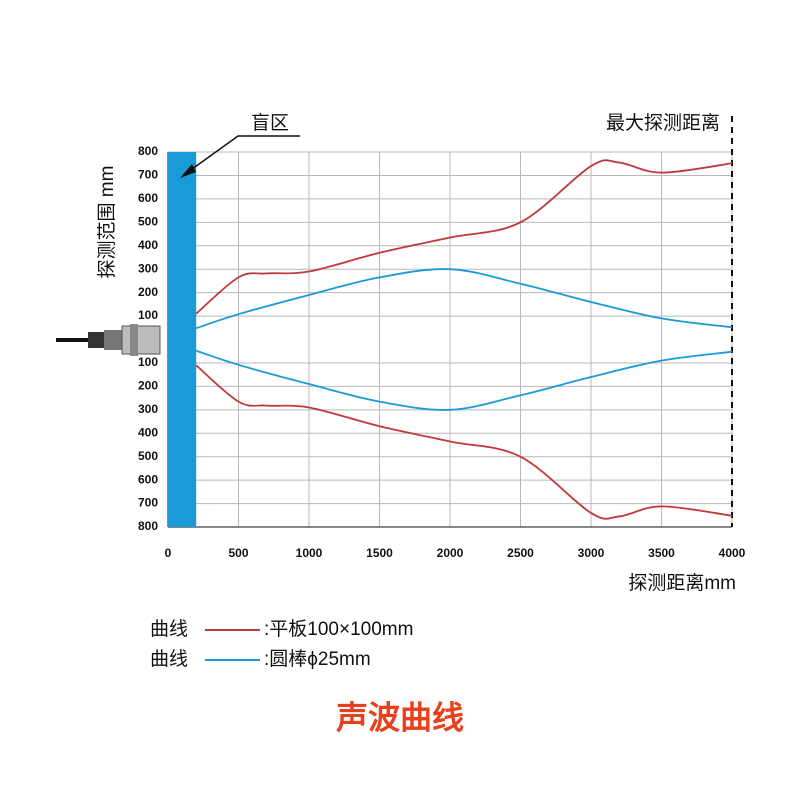 This screenshot has height=800, width=800. What do you see at coordinates (682, 583) in the screenshot?
I see `x-axis-title: 探测距离mm` at bounding box center [682, 583].